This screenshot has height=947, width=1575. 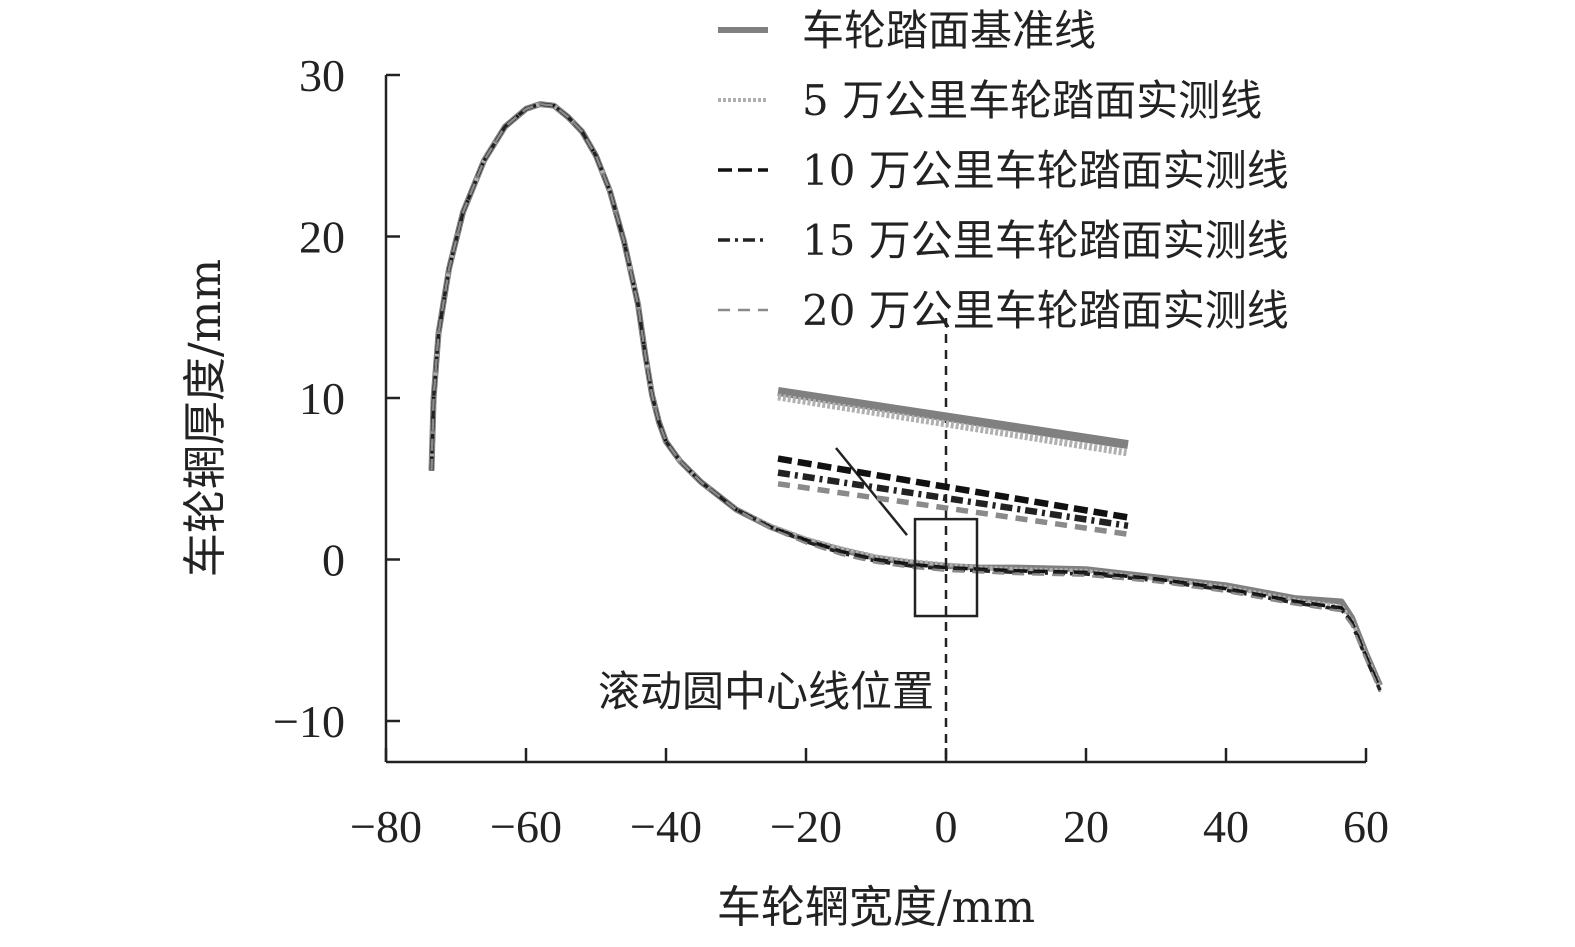 I want to click on zoom-leader-line, so click(x=871, y=491).